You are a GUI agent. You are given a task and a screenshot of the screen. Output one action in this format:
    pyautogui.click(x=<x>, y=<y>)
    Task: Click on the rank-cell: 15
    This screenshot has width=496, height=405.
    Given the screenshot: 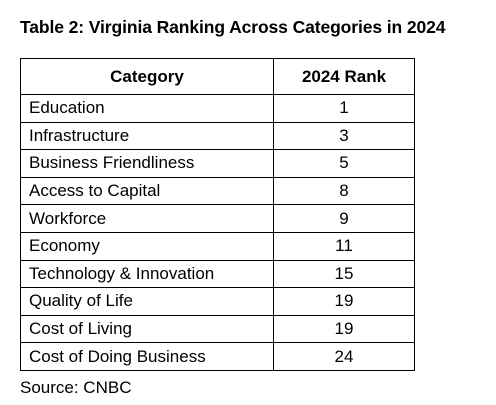 What is the action you would take?
    pyautogui.click(x=344, y=274)
    